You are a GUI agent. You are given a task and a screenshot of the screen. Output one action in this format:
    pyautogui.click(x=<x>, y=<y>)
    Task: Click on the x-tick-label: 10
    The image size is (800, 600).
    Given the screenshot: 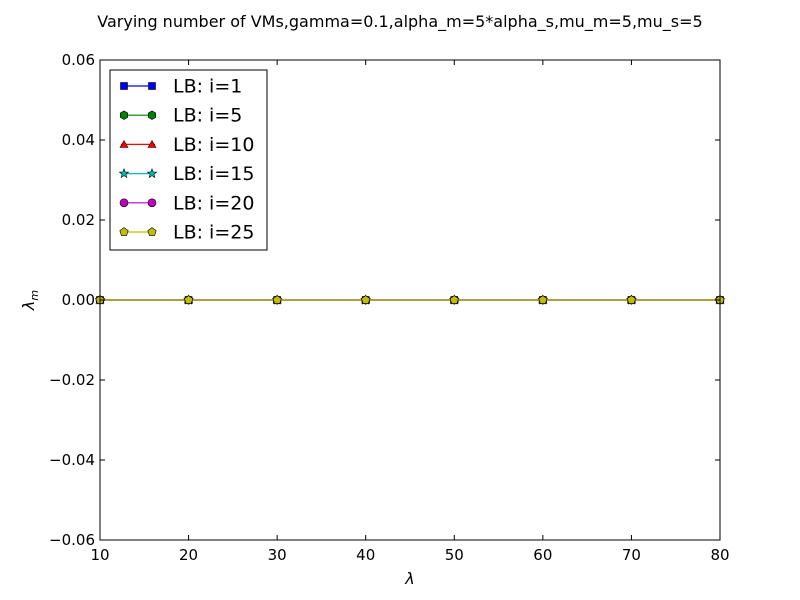 What is the action you would take?
    pyautogui.click(x=99, y=555)
    